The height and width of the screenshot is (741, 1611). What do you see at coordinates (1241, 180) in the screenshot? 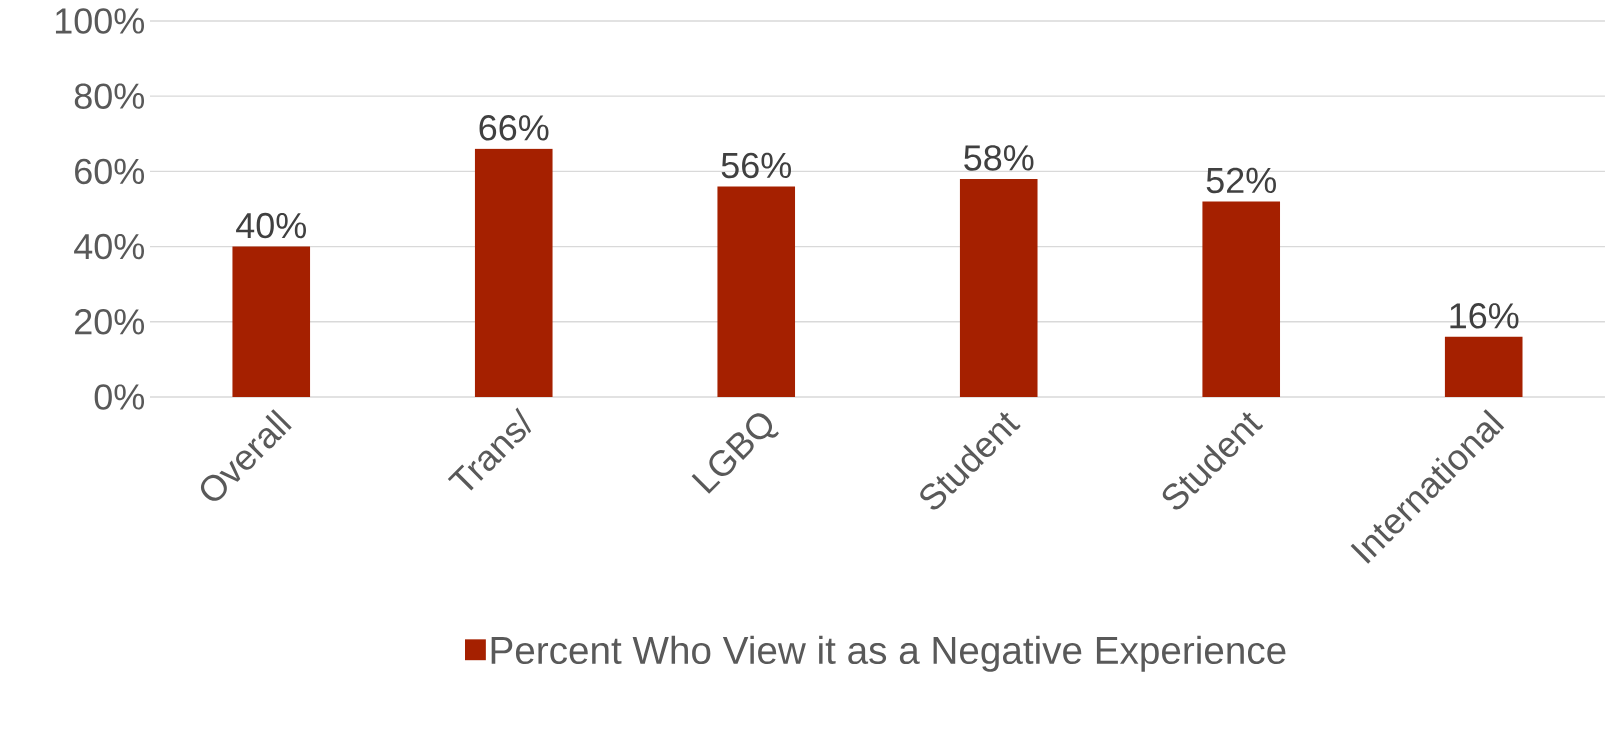
I see `data-label: 52%` at bounding box center [1241, 180].